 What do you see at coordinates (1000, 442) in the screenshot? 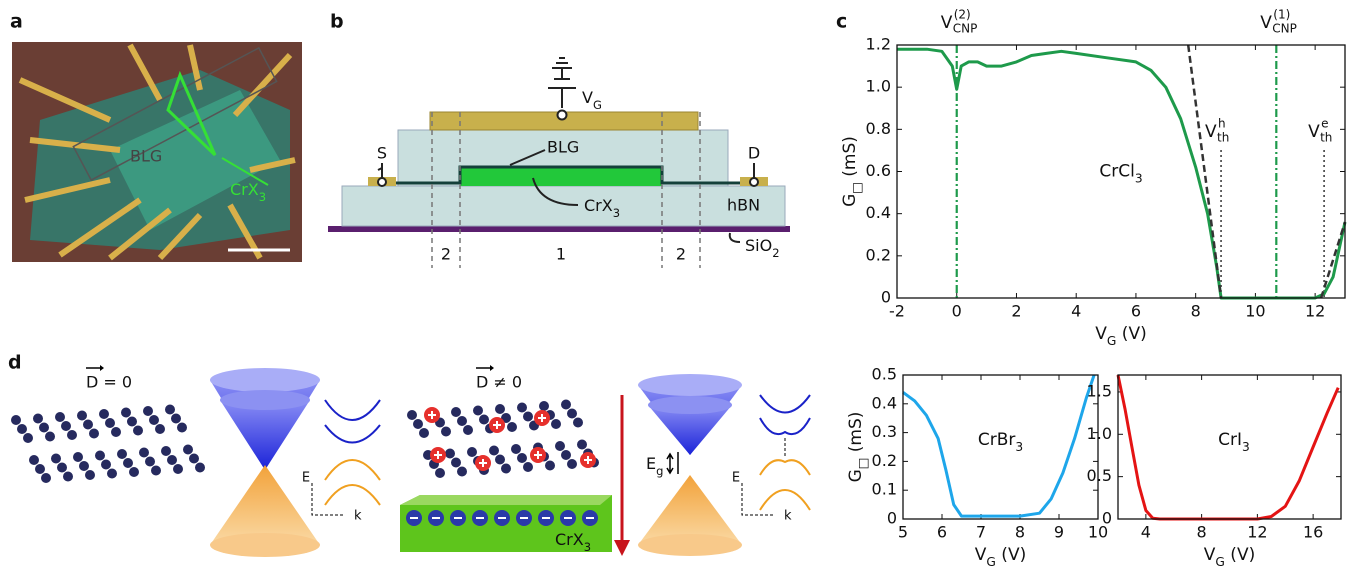
I see `annotation: CrBr3` at bounding box center [1000, 442].